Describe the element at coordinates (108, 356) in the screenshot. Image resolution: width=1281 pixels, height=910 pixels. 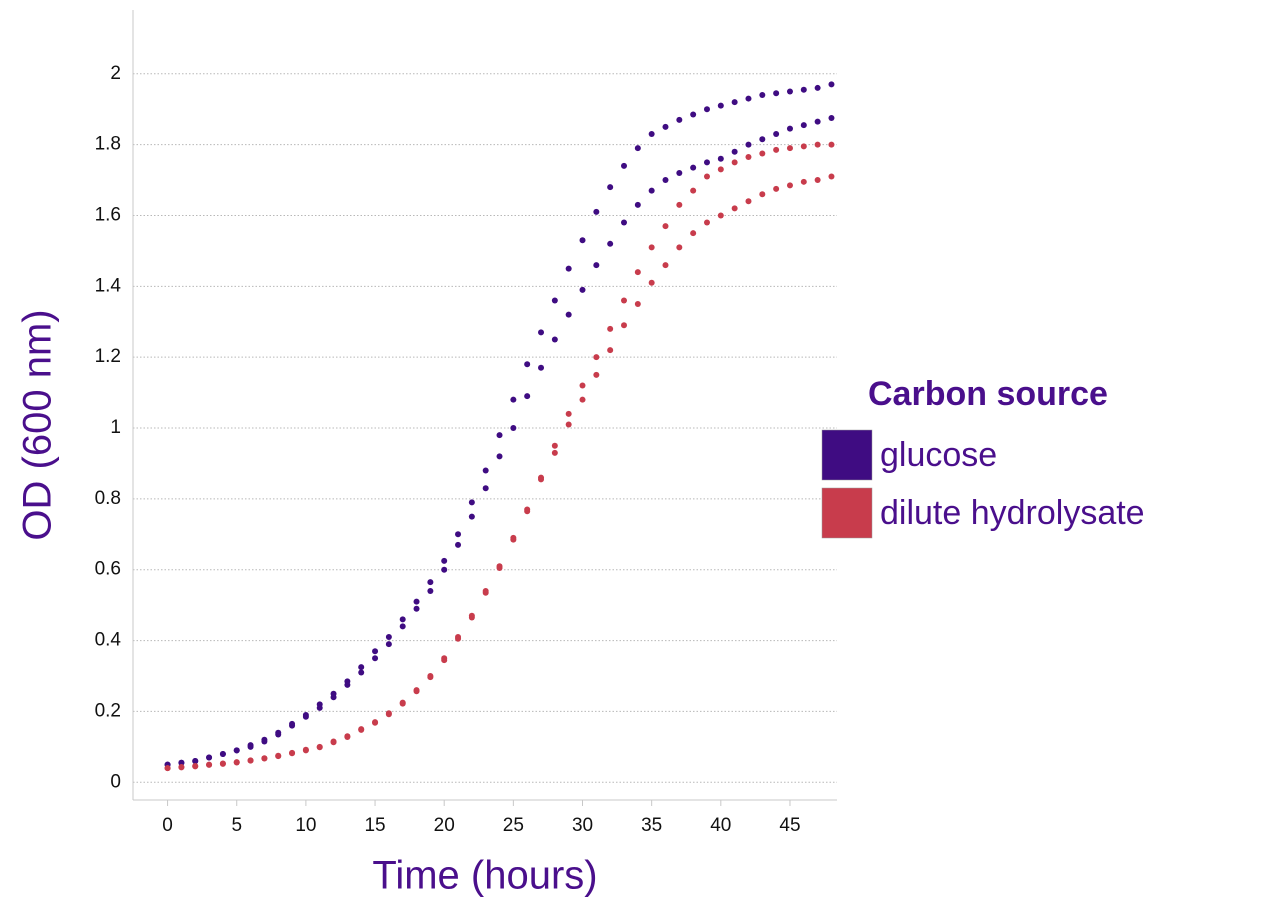
I see `y-tick-label: 1.2` at that location.